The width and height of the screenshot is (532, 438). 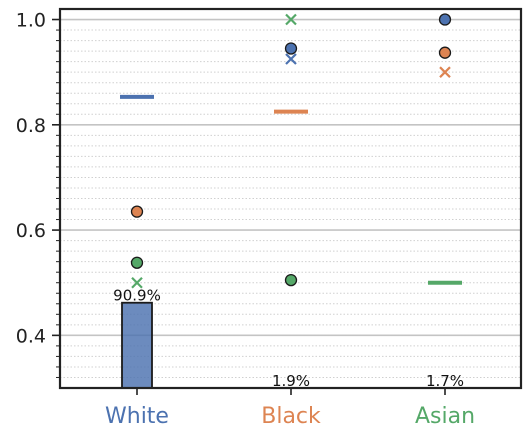 I want to click on x-tick-label-black: Black, so click(x=291, y=416).